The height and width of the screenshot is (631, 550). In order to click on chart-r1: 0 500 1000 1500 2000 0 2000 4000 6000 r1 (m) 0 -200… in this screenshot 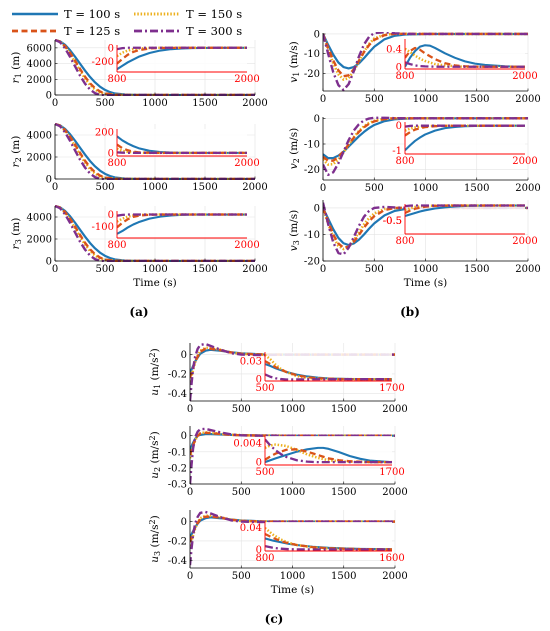, I will do `click(139, 74)`.